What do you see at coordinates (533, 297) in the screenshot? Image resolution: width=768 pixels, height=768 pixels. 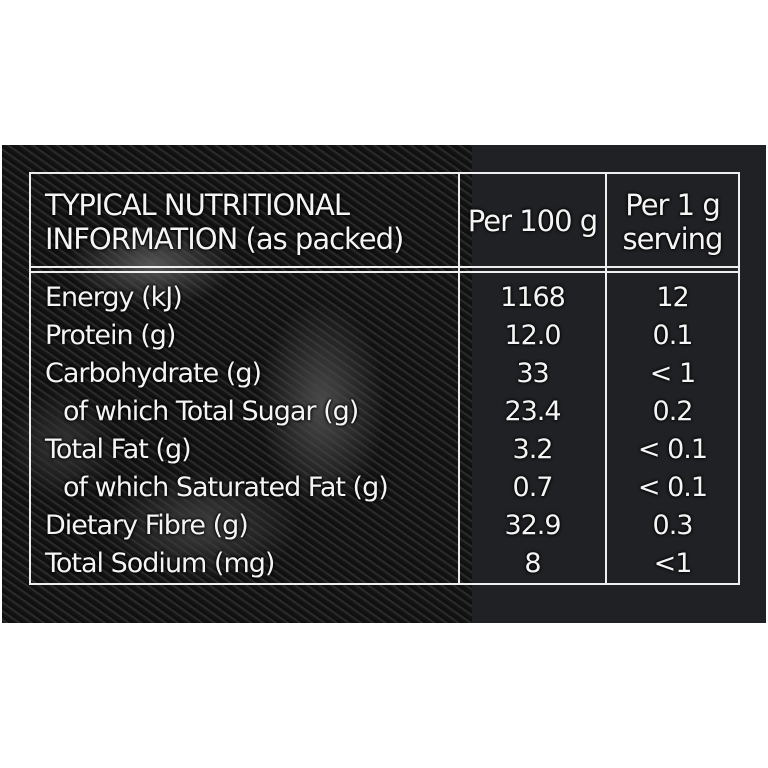 I see `per-100g-value: 1168` at bounding box center [533, 297].